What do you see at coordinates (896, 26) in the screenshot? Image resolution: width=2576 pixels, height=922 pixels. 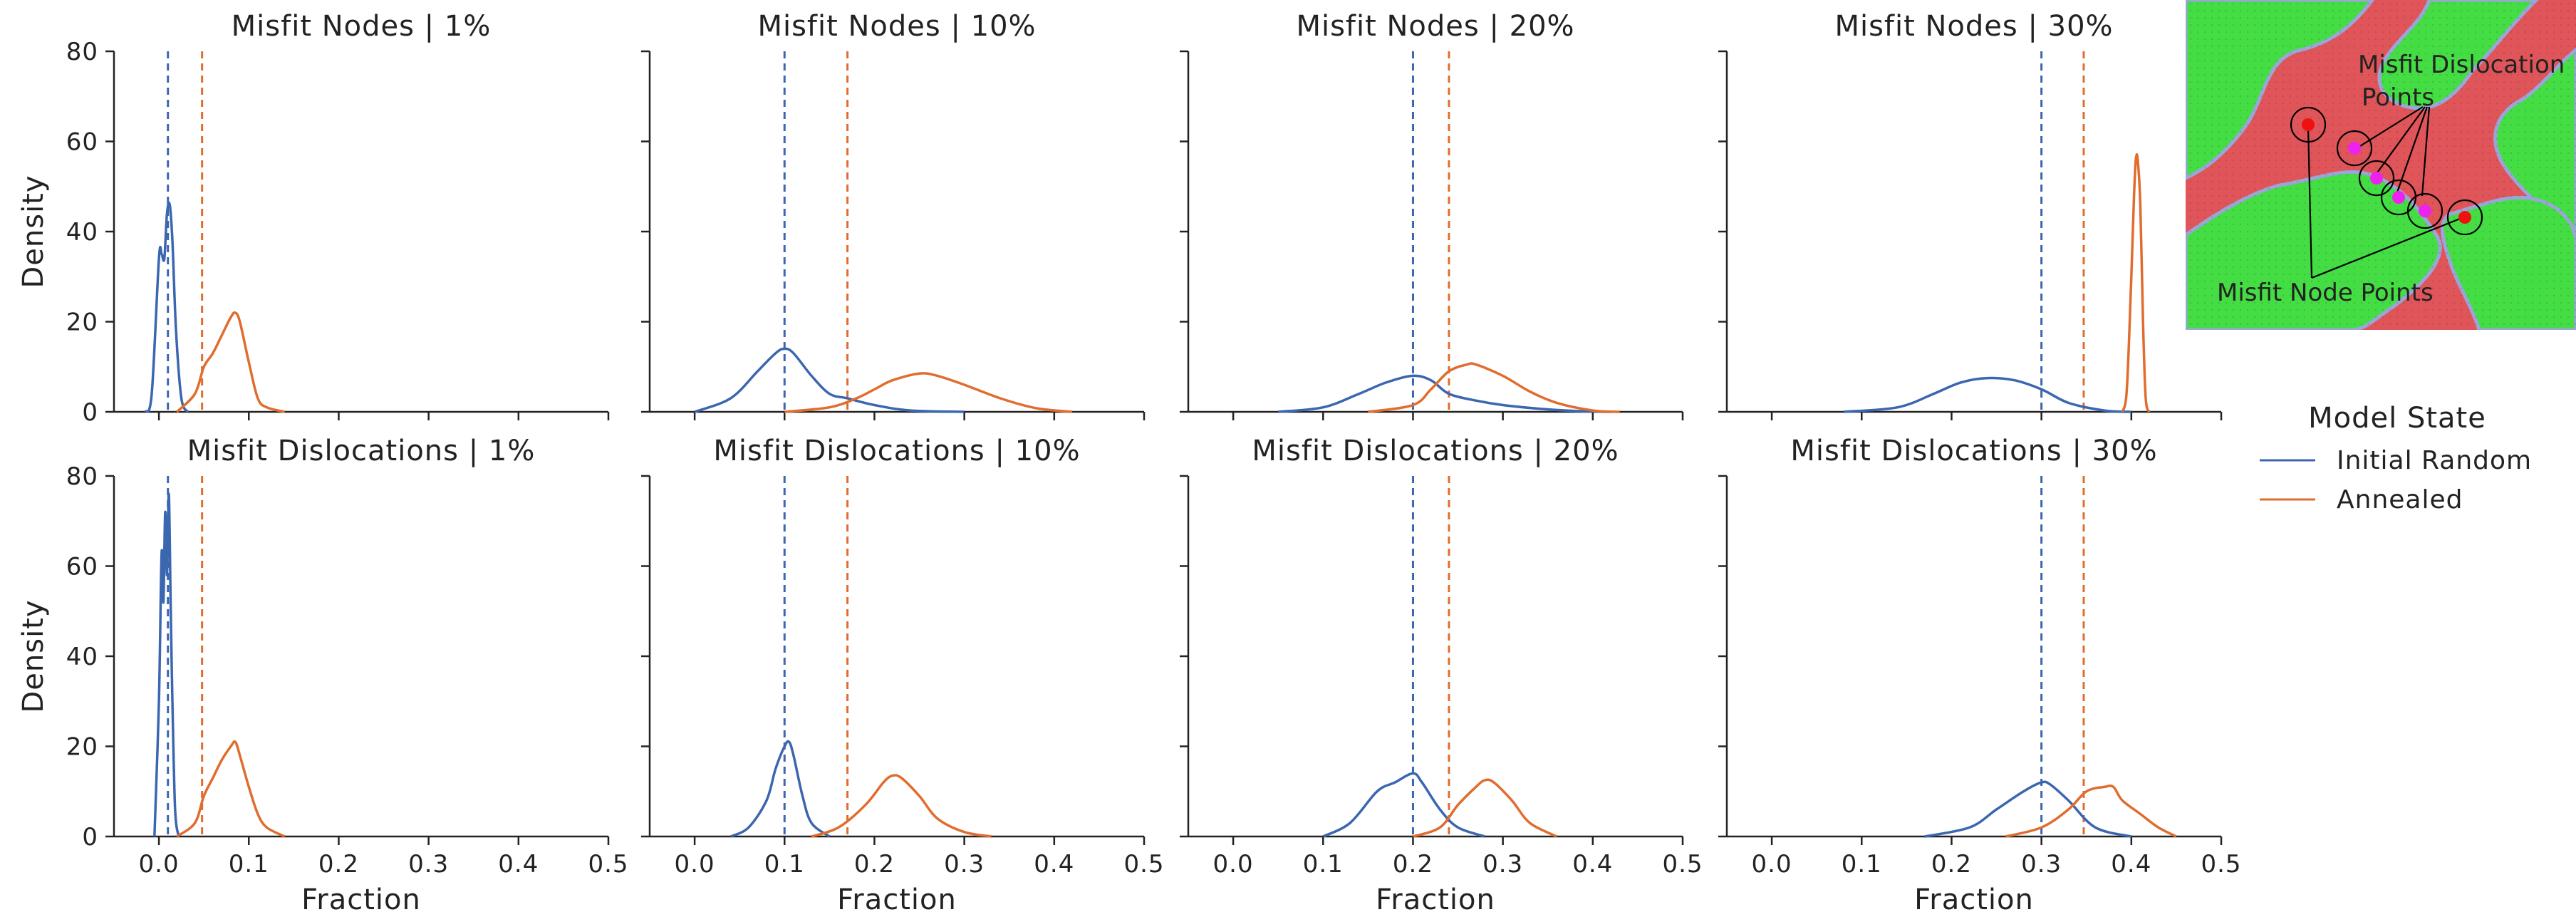 I see `panel-title: Misfit Nodes | 10%` at bounding box center [896, 26].